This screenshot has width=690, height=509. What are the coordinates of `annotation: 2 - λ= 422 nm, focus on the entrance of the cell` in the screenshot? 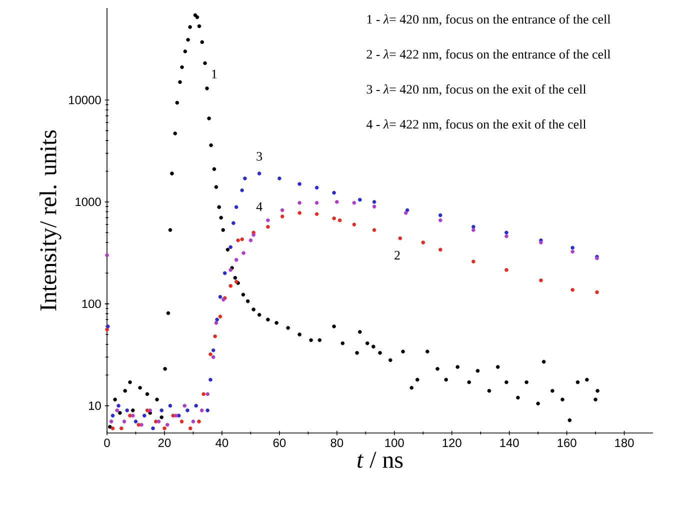 It's located at (488, 55).